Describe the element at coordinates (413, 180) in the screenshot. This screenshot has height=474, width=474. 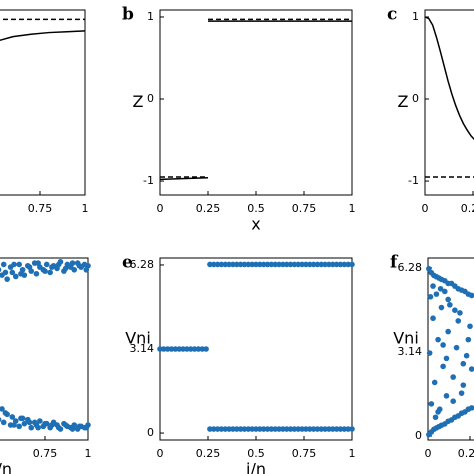
I see `y-tick-label: -1` at that location.